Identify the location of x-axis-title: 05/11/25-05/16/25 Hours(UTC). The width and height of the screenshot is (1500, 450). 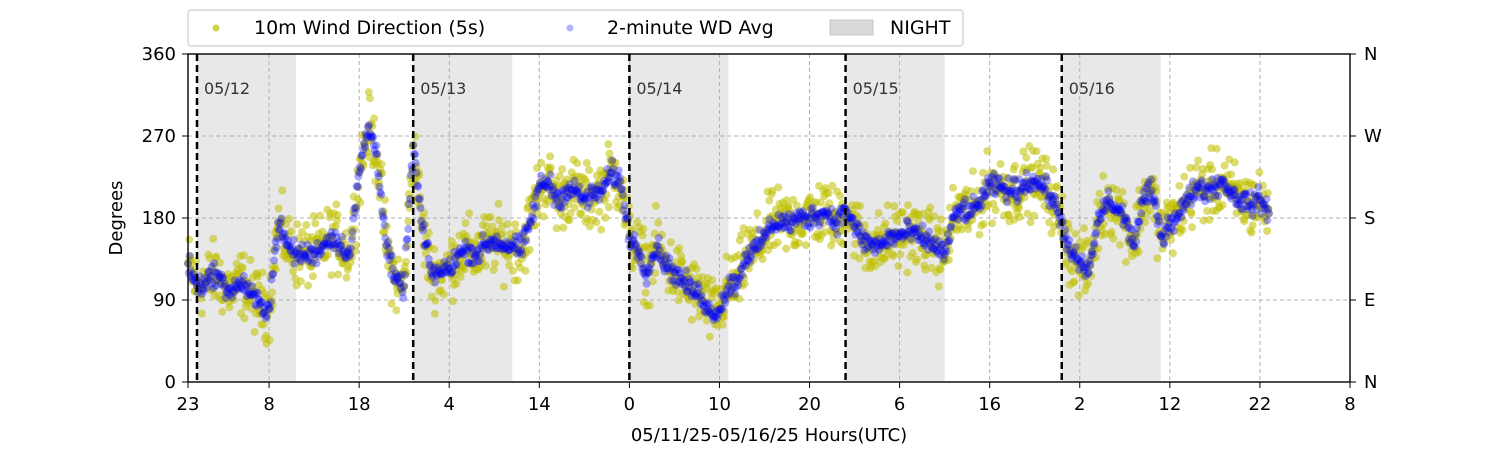
(769, 435).